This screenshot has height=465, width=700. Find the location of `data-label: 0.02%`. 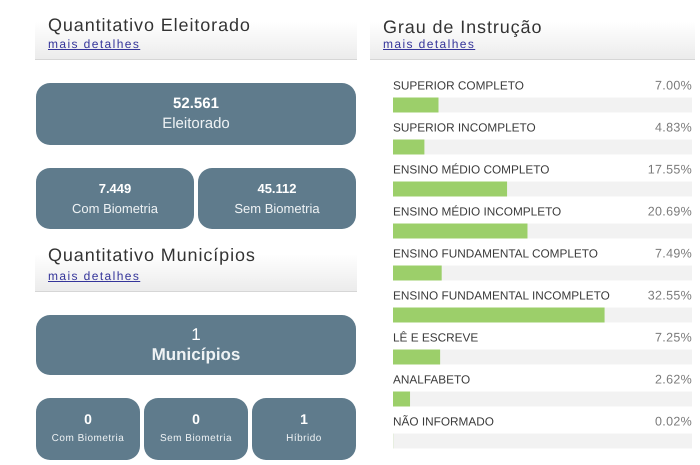

data-label: 0.02% is located at coordinates (673, 421).